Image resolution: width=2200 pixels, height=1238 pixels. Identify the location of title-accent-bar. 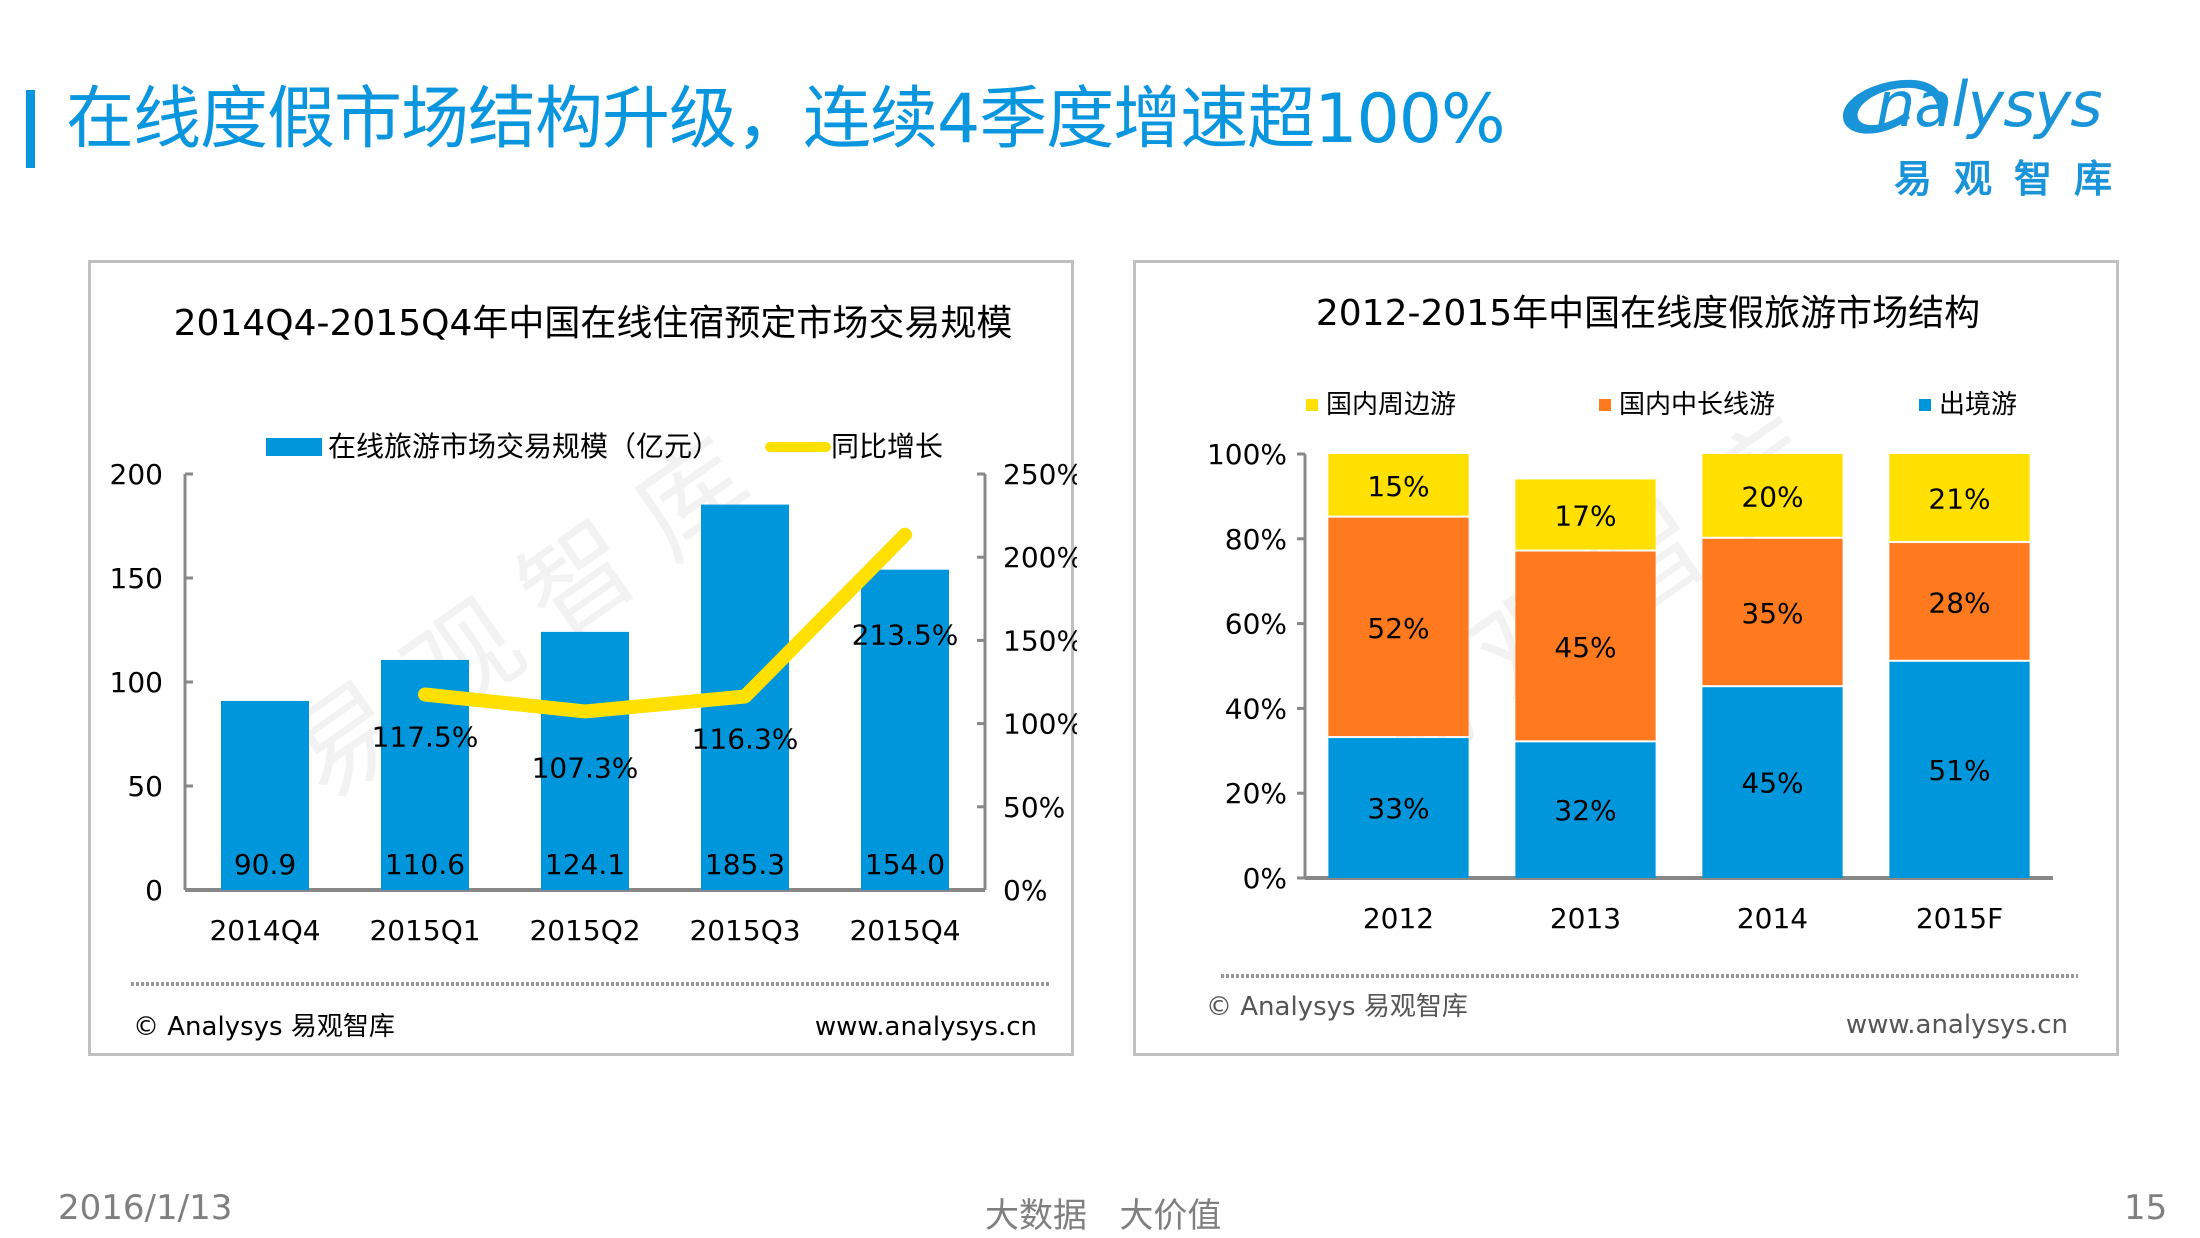
(30, 129).